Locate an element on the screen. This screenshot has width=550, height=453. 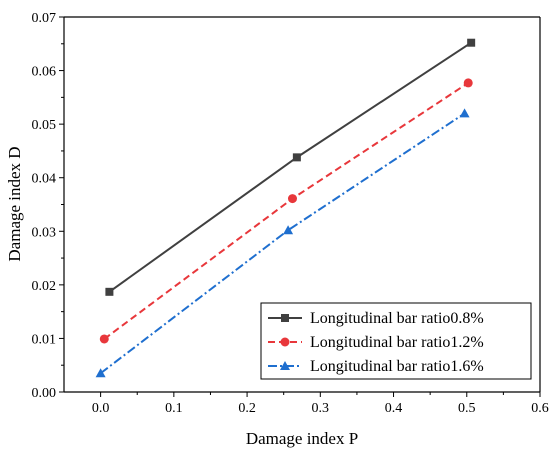
legend-box is located at coordinates (396, 341).